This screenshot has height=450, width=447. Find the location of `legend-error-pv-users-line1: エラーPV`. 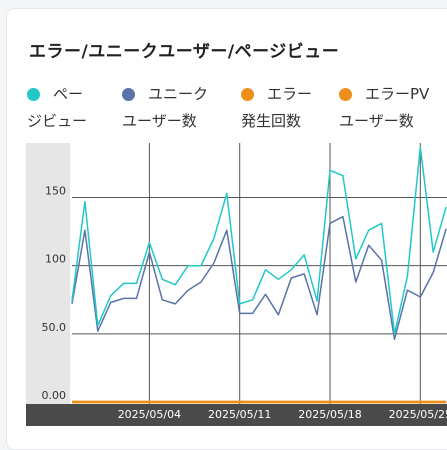

legend-error-pv-users-line1: エラーPV is located at coordinates (397, 94).